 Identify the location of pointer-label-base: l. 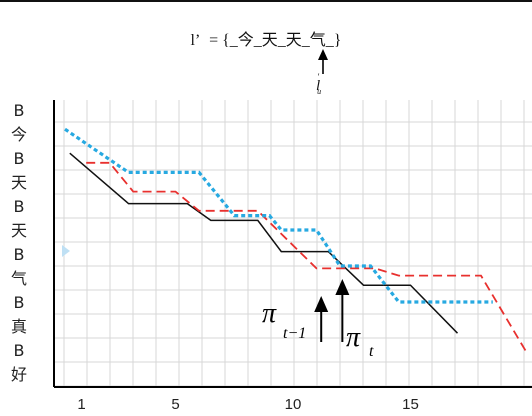
(318, 86).